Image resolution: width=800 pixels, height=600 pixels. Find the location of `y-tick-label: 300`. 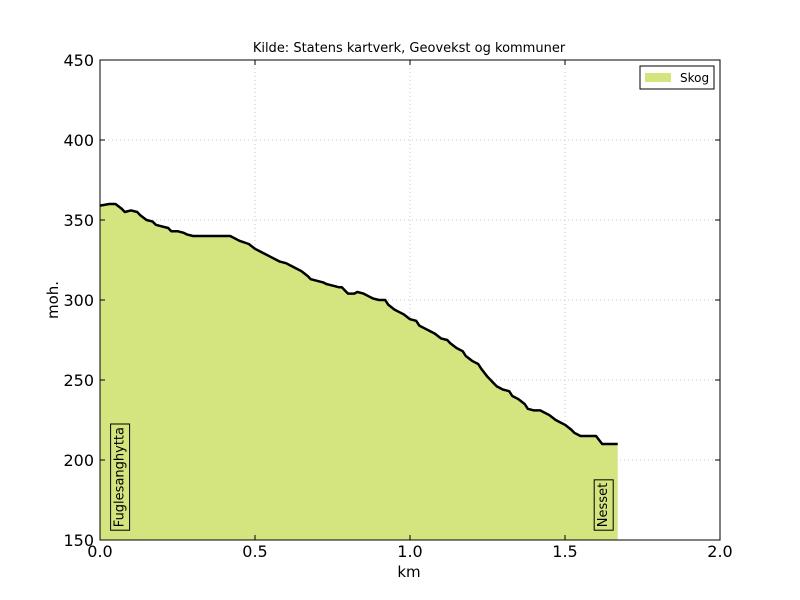

y-tick-label: 300 is located at coordinates (78, 300).